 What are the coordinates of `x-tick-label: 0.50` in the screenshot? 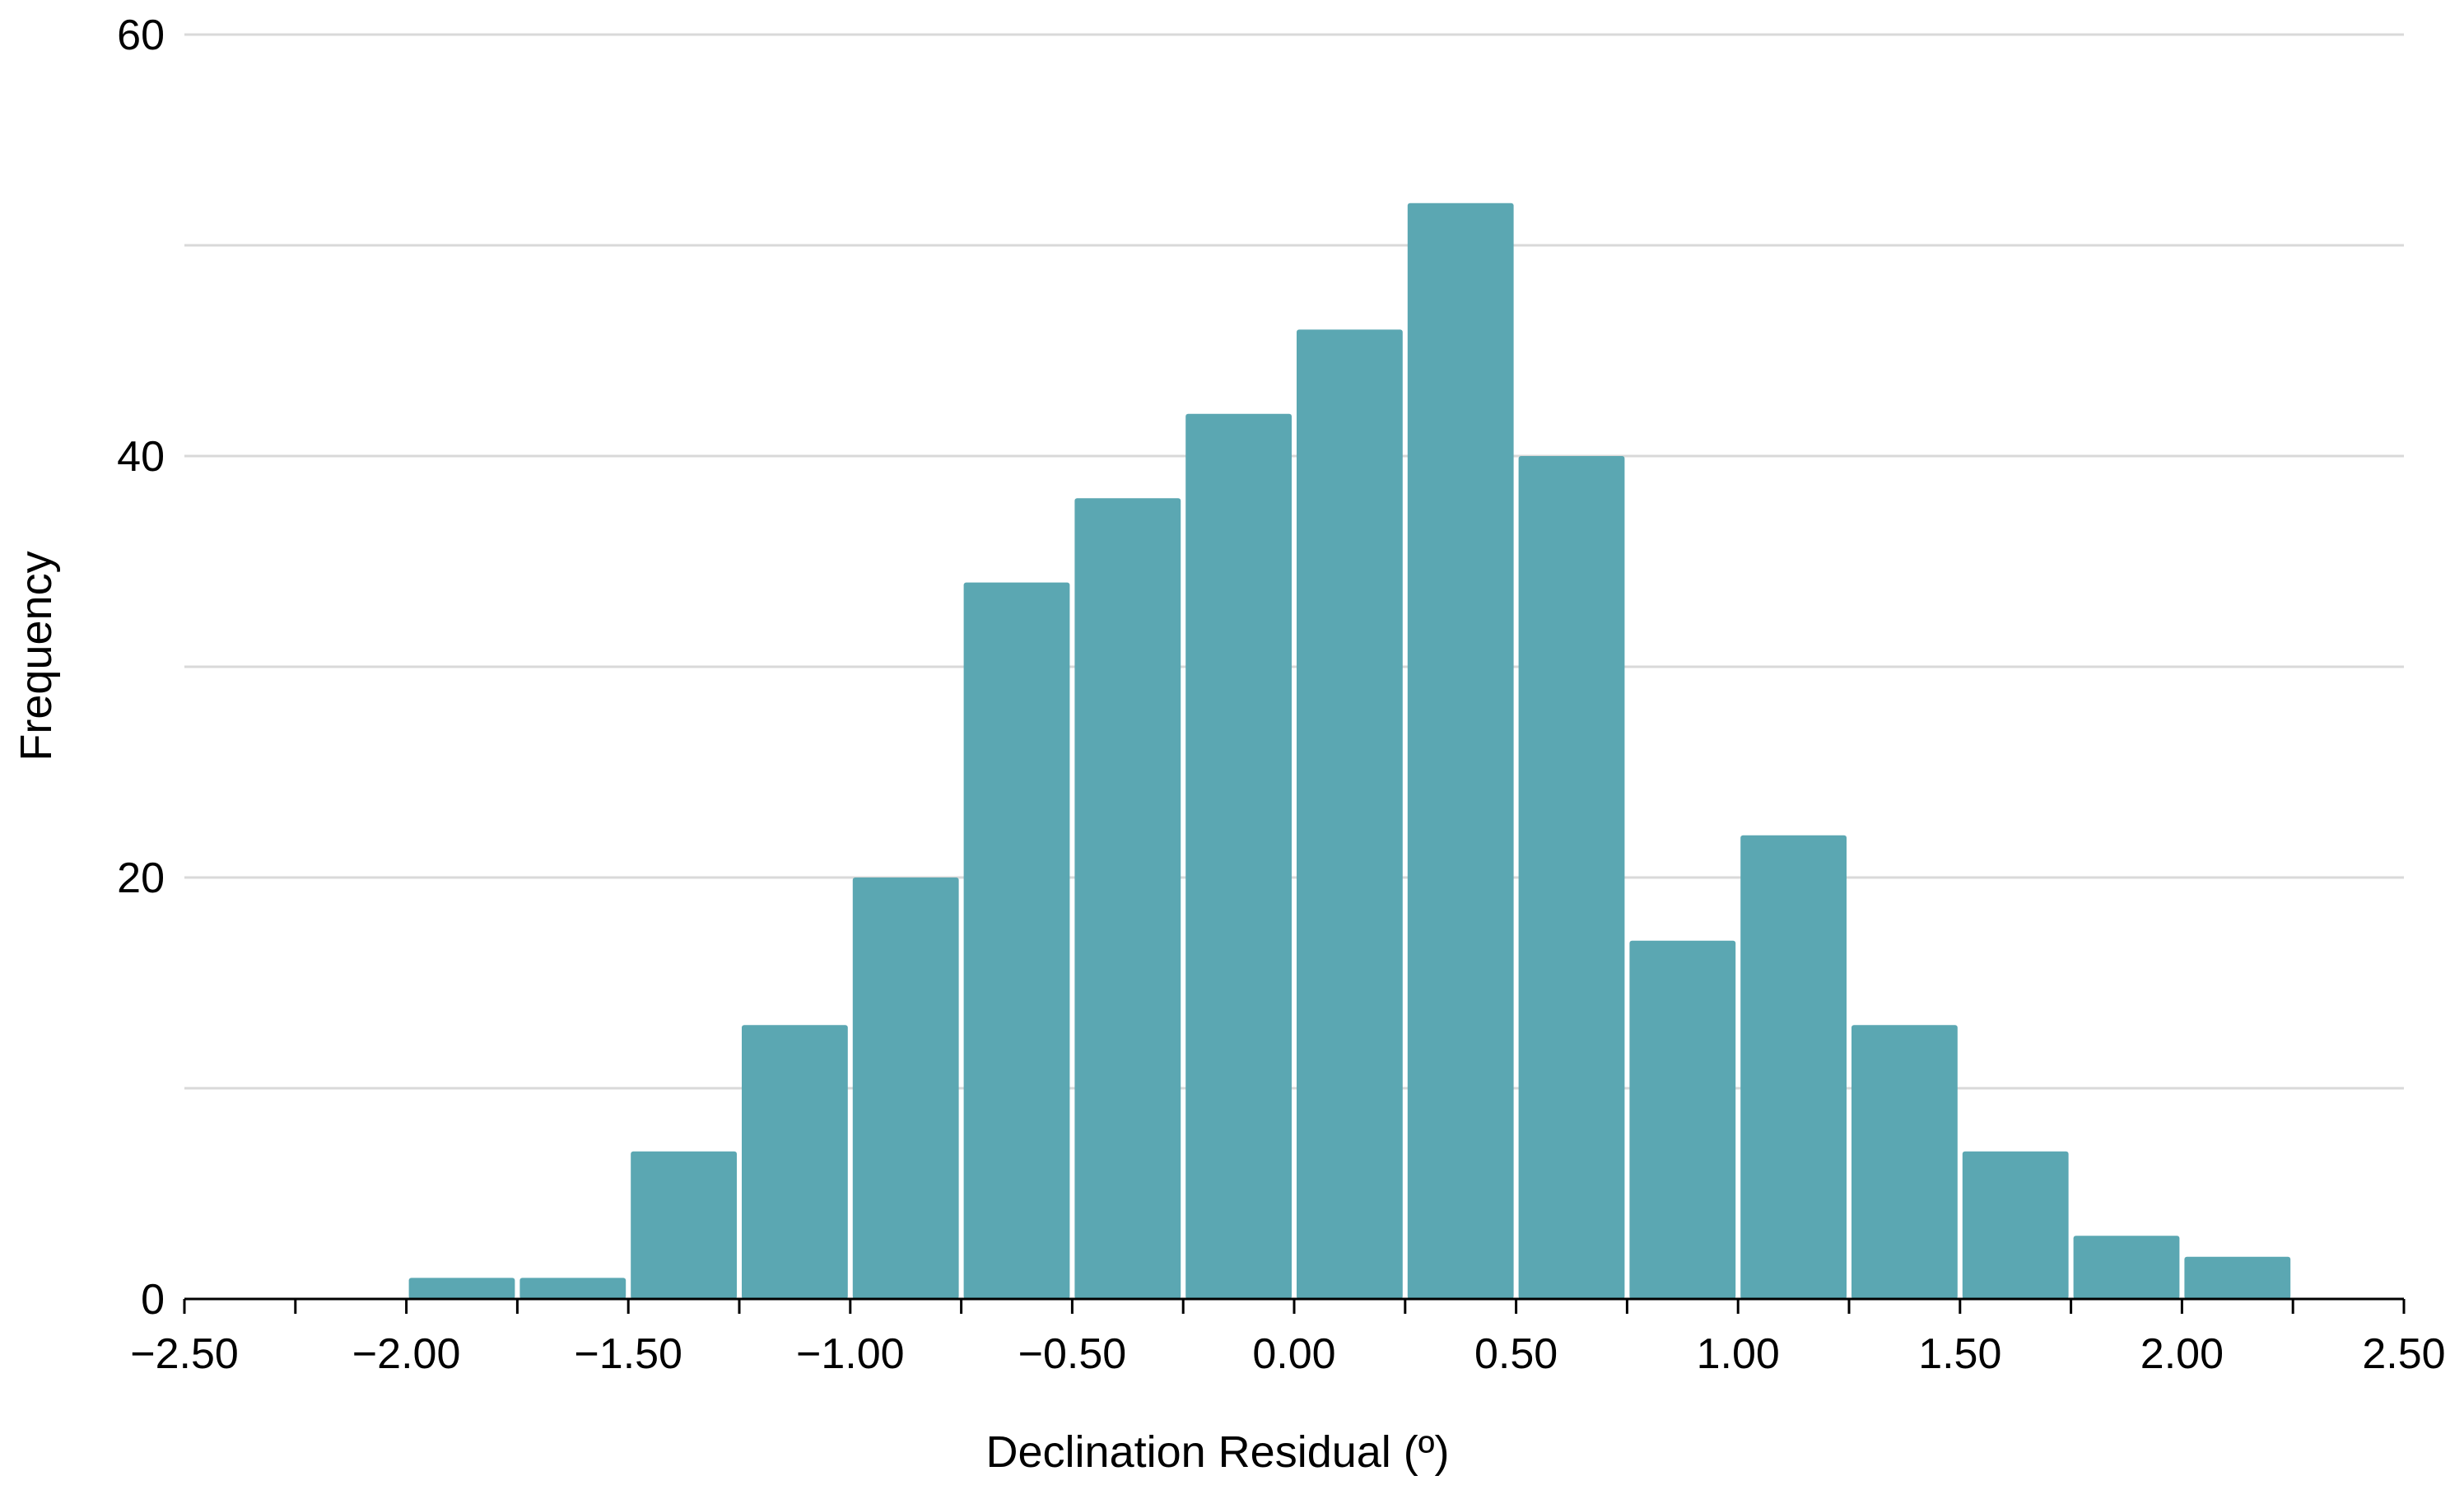 It's located at (1516, 1354).